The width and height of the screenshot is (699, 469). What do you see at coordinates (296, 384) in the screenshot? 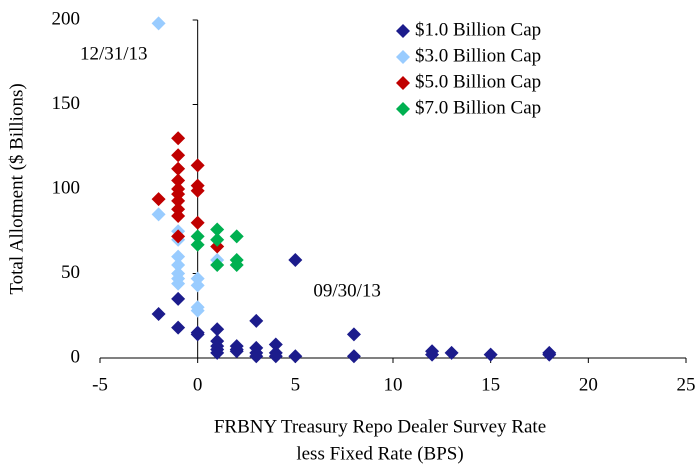
I see `x-tick-label: 5` at bounding box center [296, 384].